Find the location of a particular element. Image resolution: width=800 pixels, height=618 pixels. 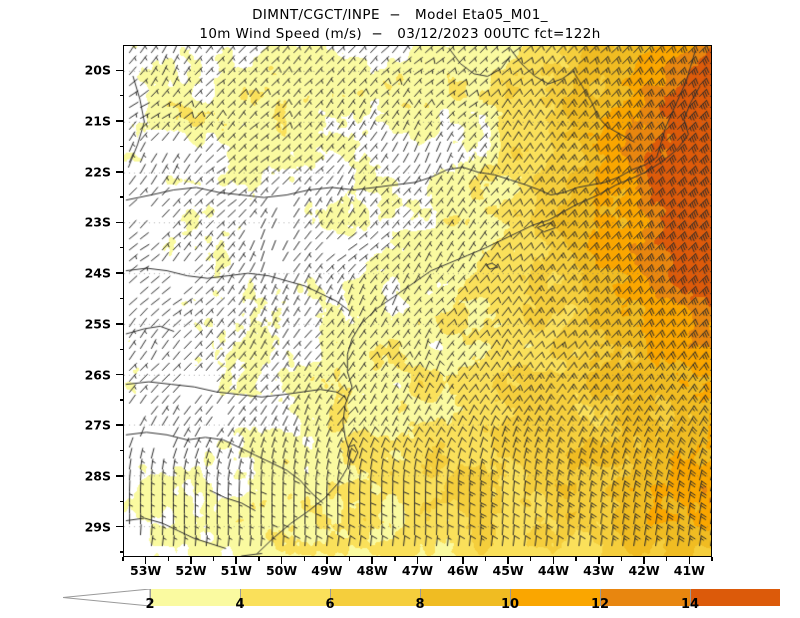

y-axis-tick-label: 21S is located at coordinates (97, 121).